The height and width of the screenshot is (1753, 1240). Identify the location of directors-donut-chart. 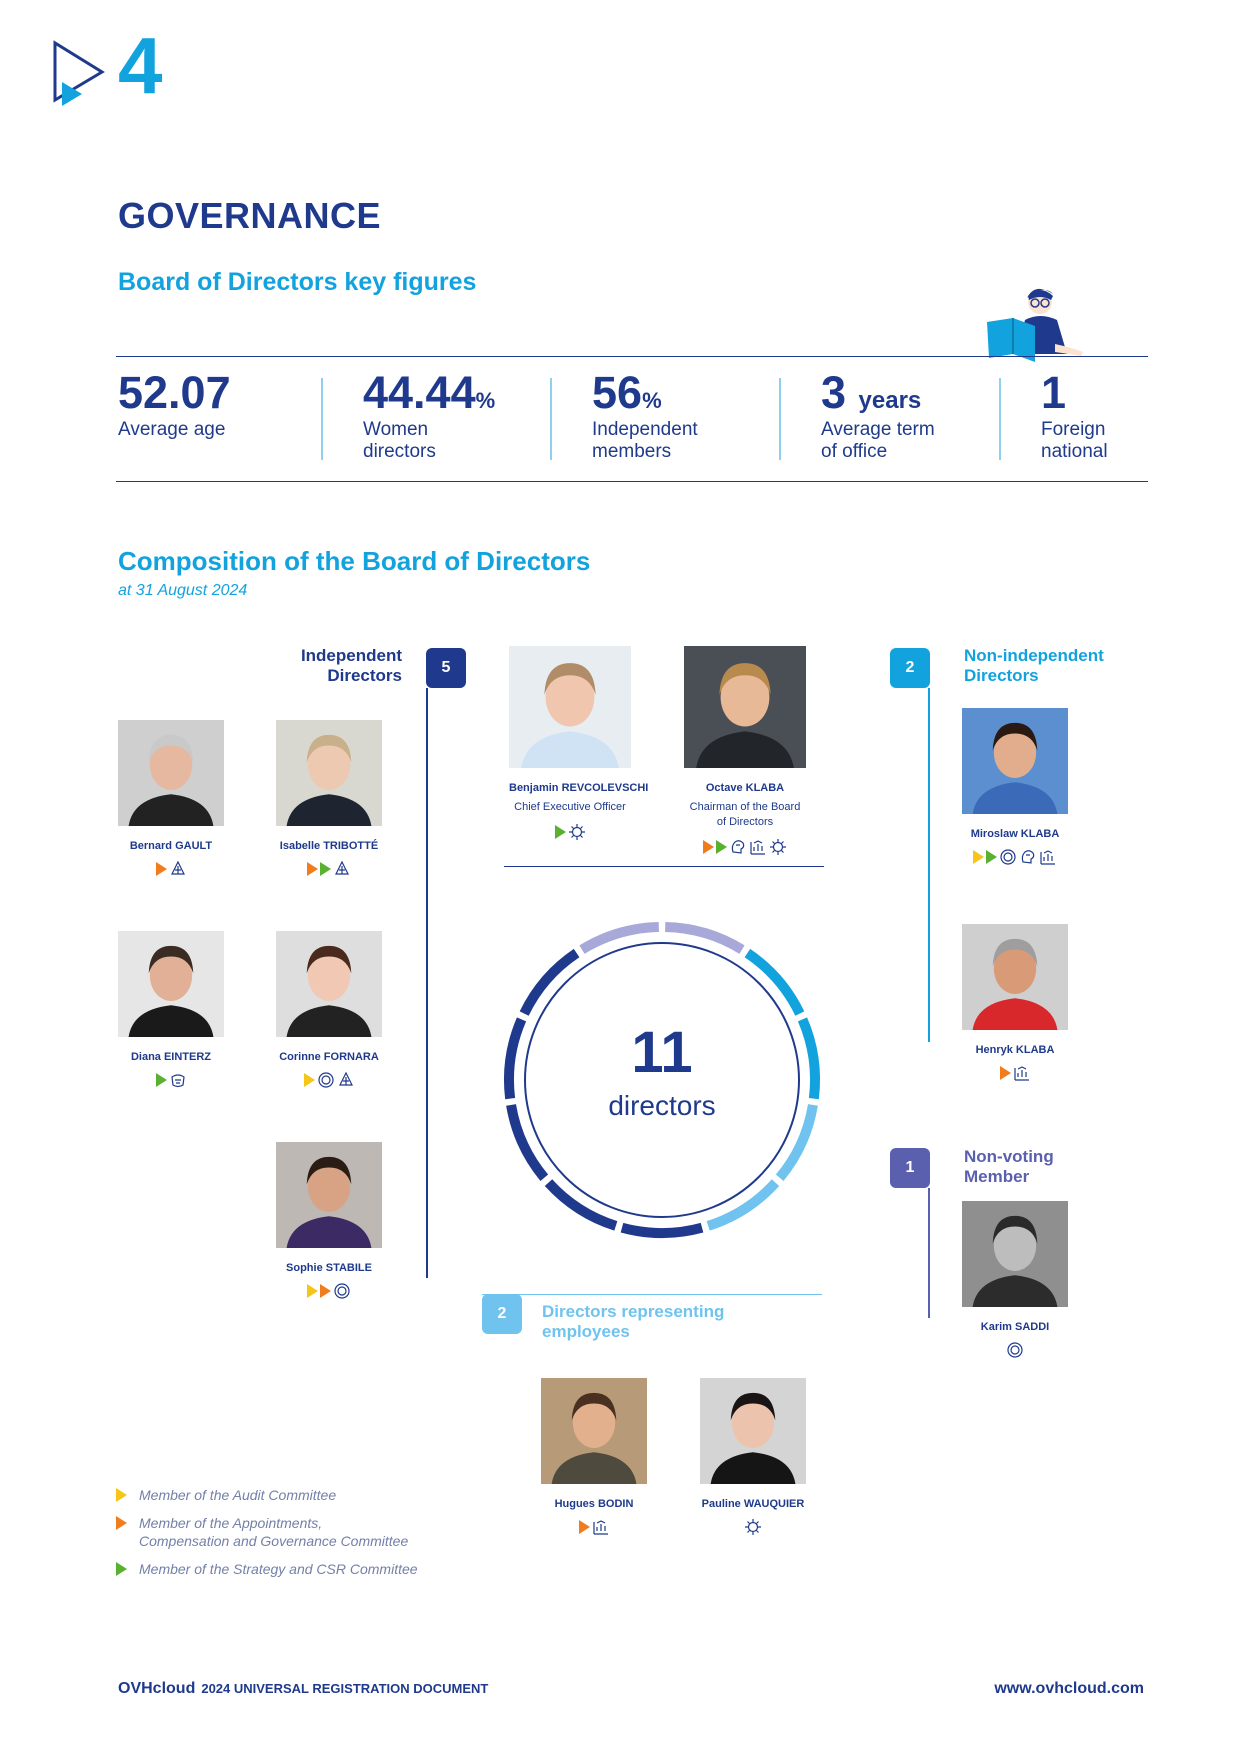
(662, 1080).